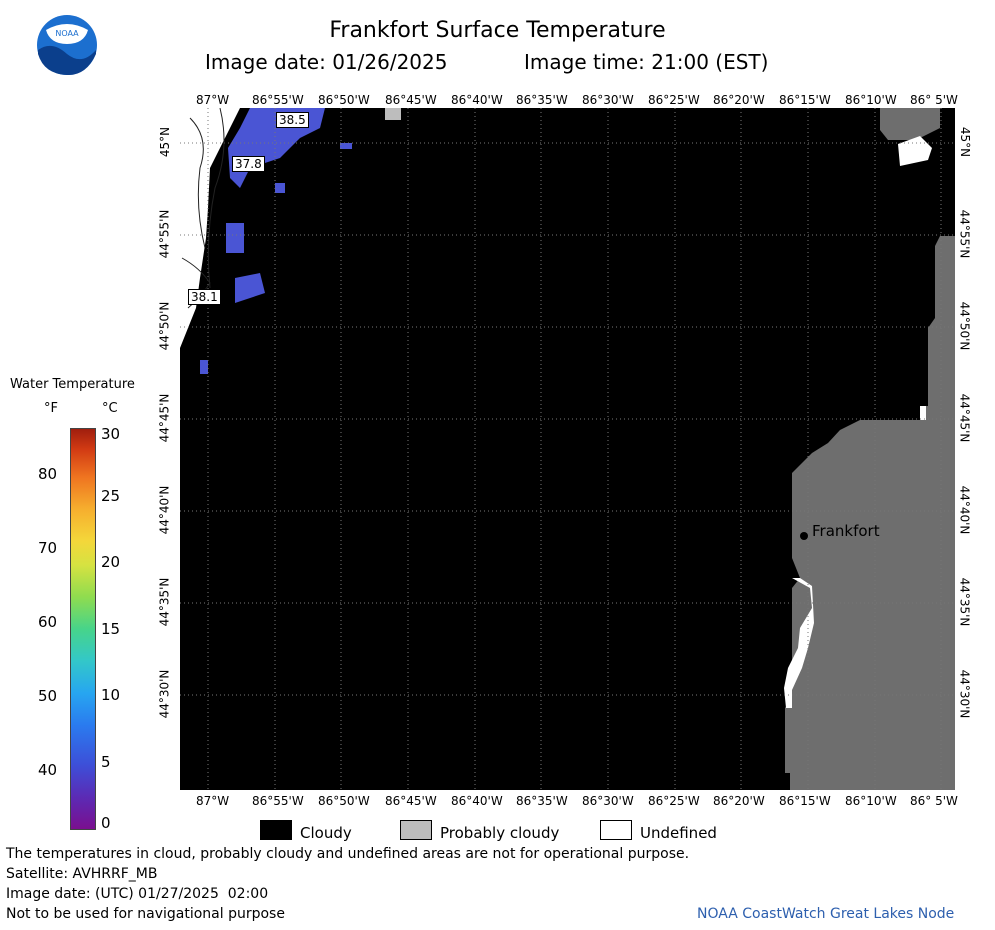  I want to click on page-title: Frankfort Surface Temperature, so click(497, 30).